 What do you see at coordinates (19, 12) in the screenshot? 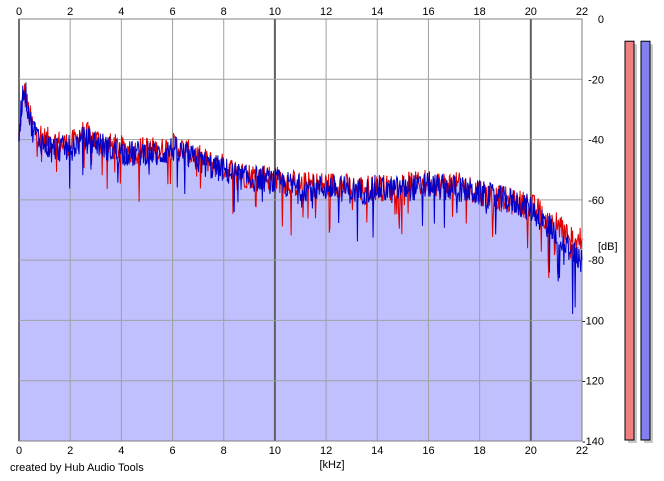
I see `x-tick-label-top: 0` at bounding box center [19, 12].